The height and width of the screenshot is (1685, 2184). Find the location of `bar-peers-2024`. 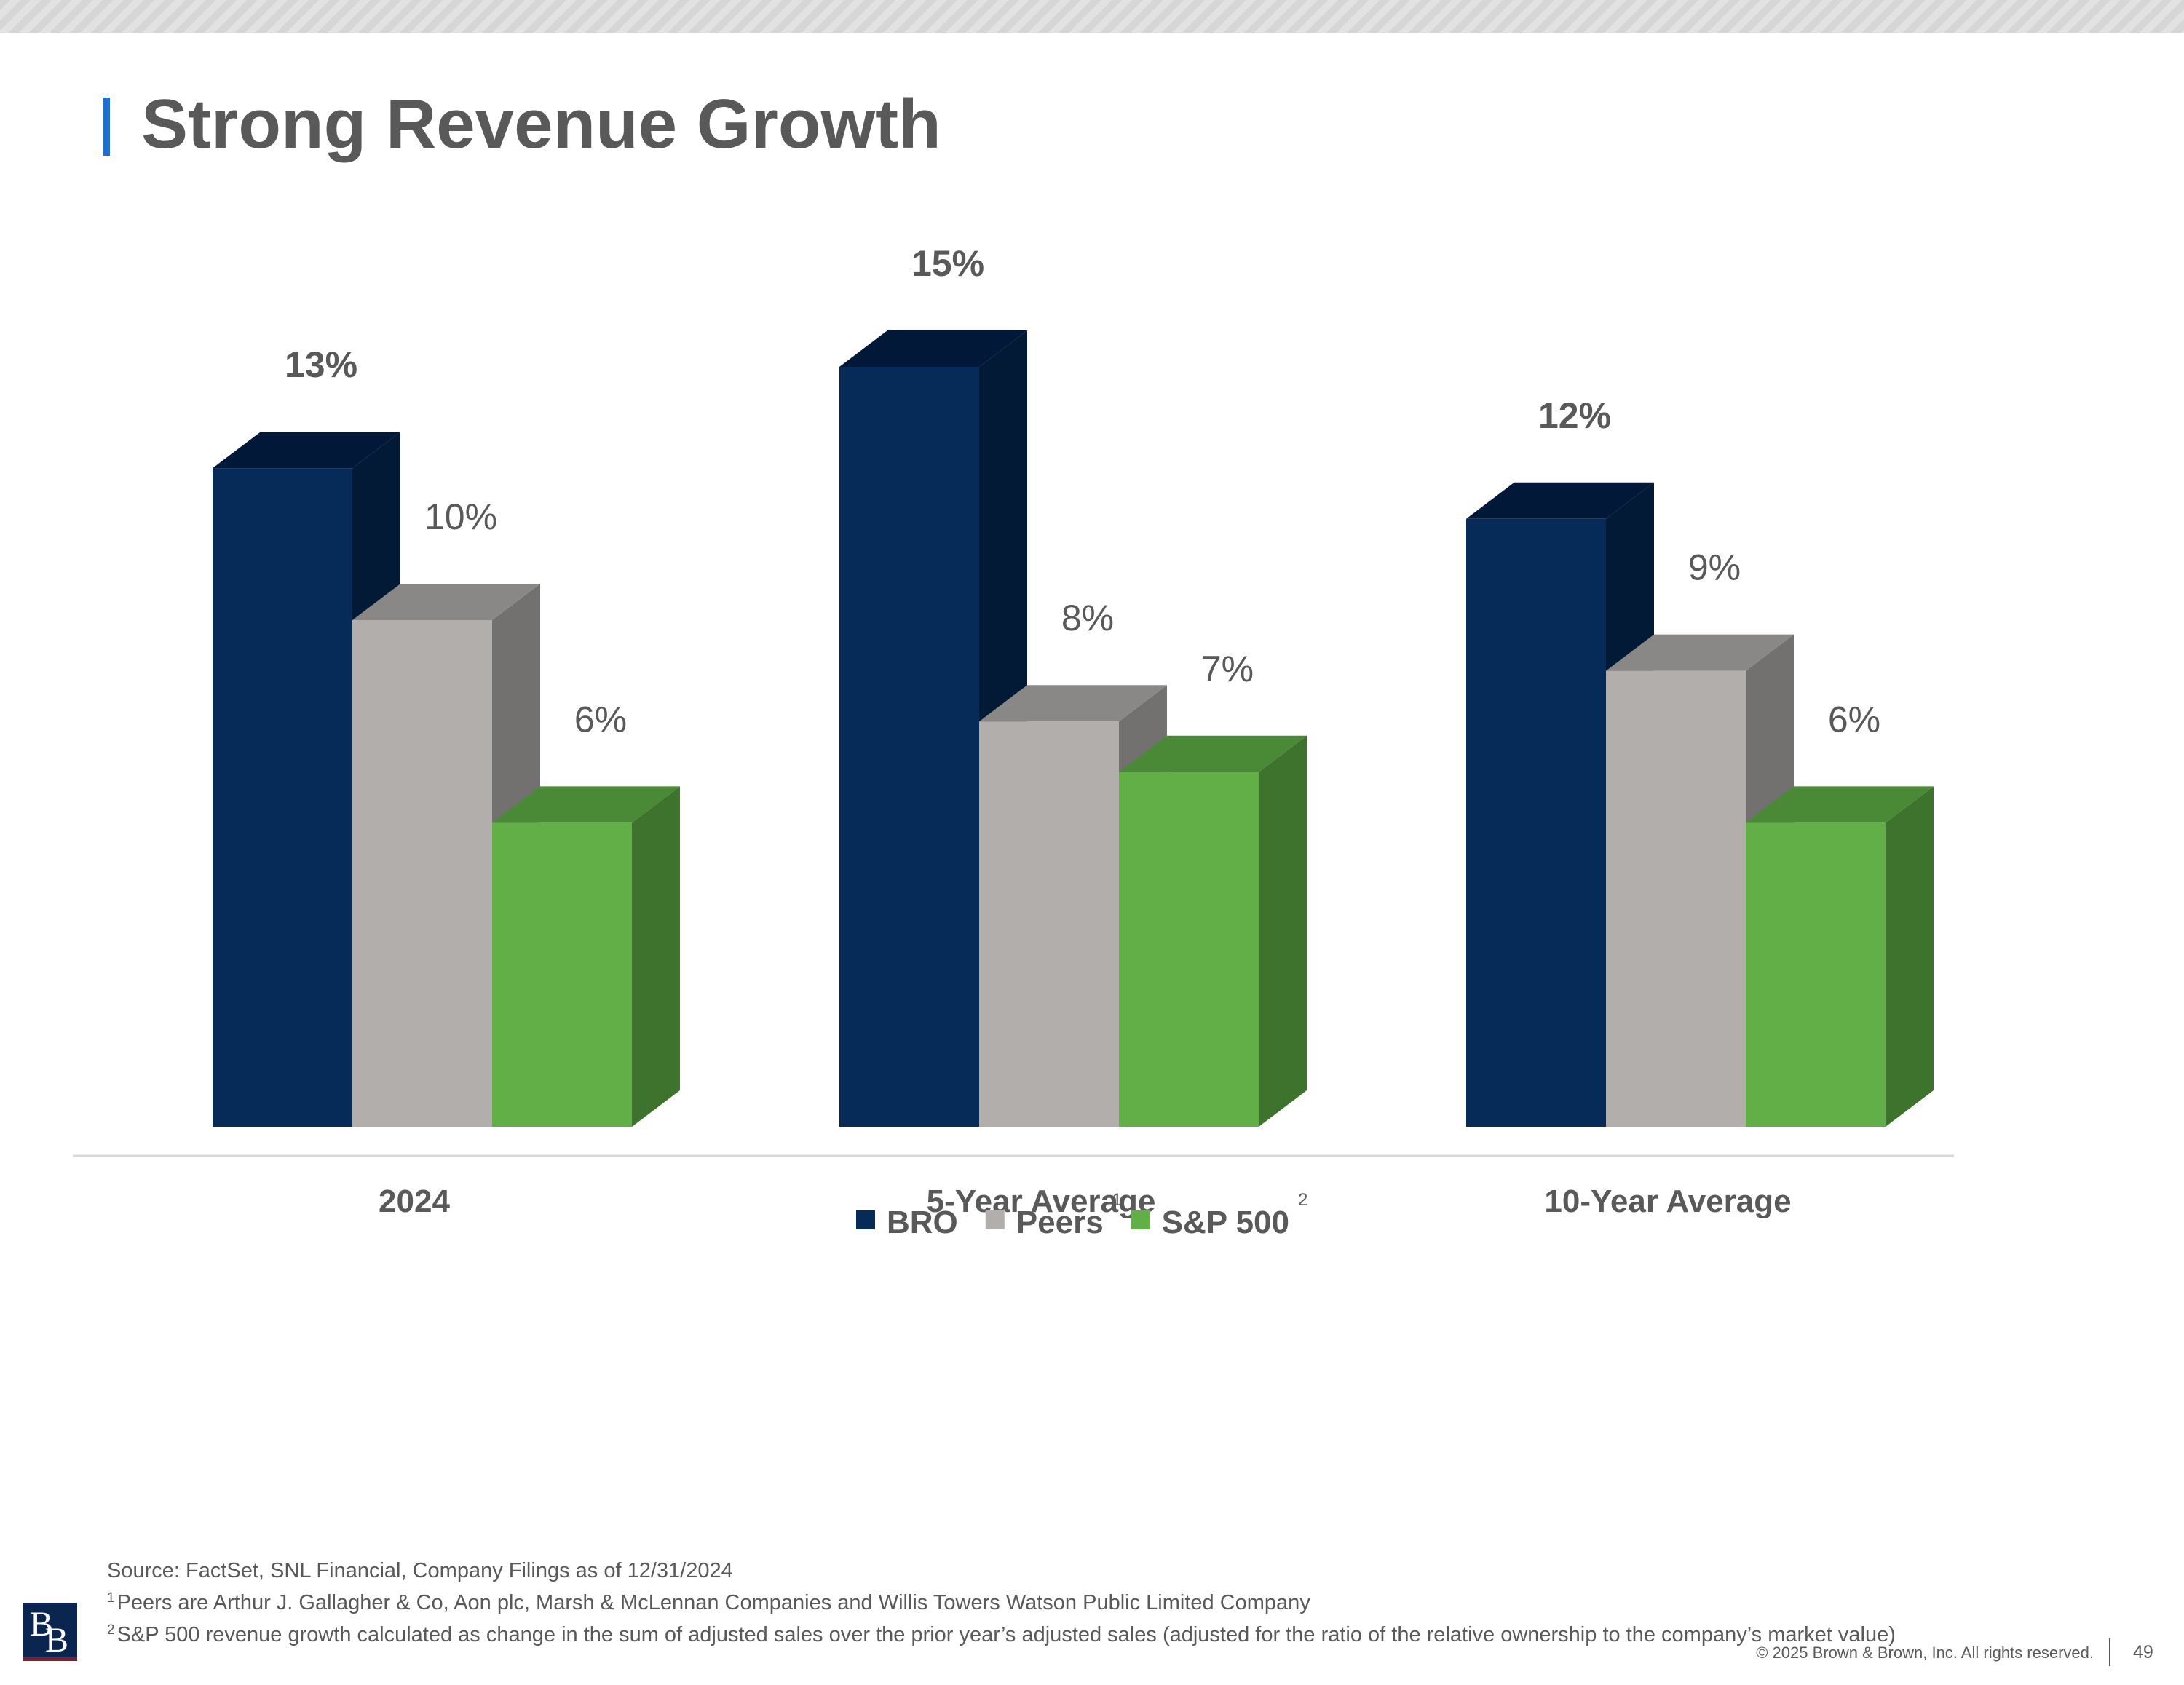

bar-peers-2024 is located at coordinates (422, 873).